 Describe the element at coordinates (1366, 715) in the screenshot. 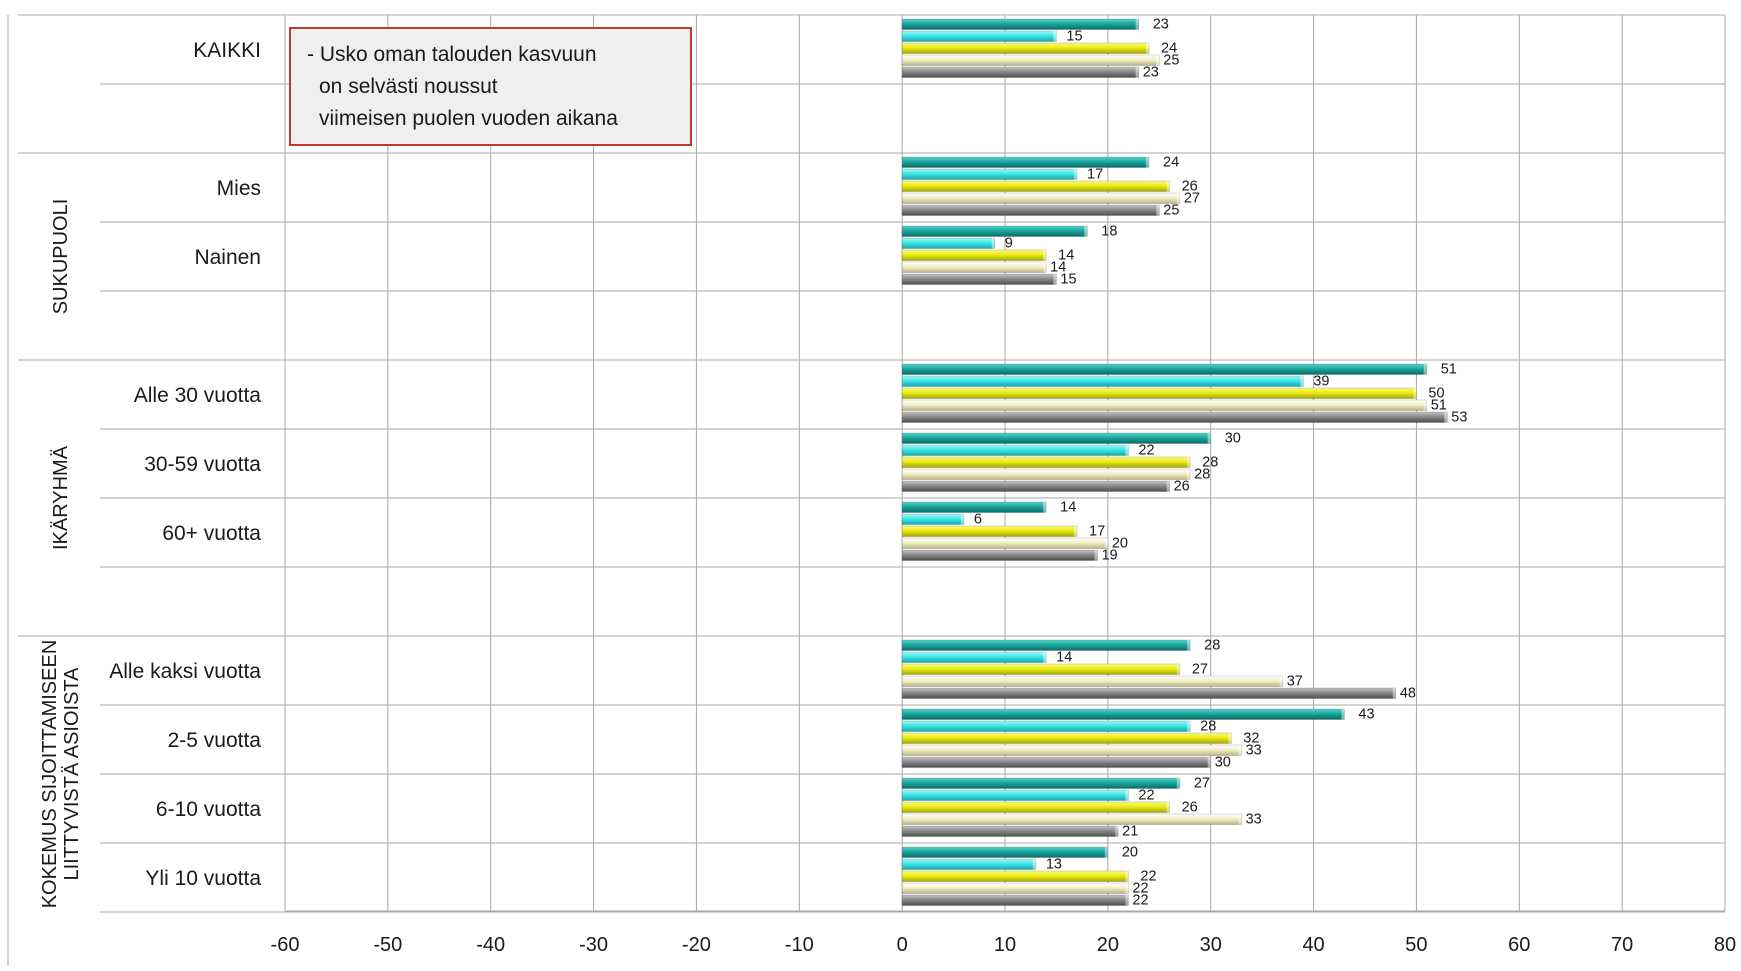

I see `data-label: 43` at that location.